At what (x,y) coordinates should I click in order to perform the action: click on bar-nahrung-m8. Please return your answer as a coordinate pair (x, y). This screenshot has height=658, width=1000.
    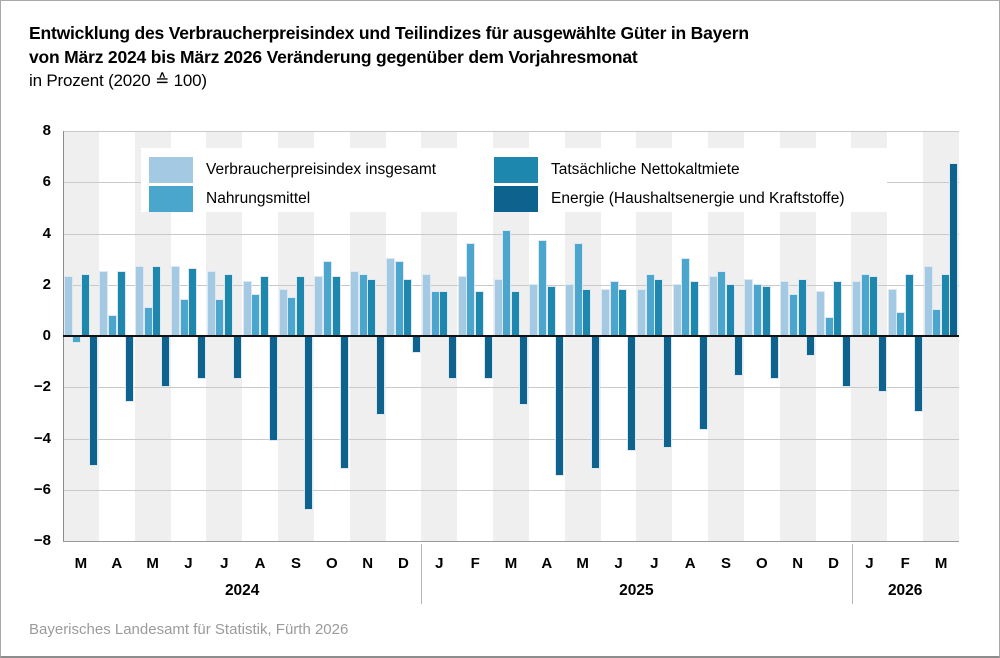
    Looking at the image, I should click on (363, 305).